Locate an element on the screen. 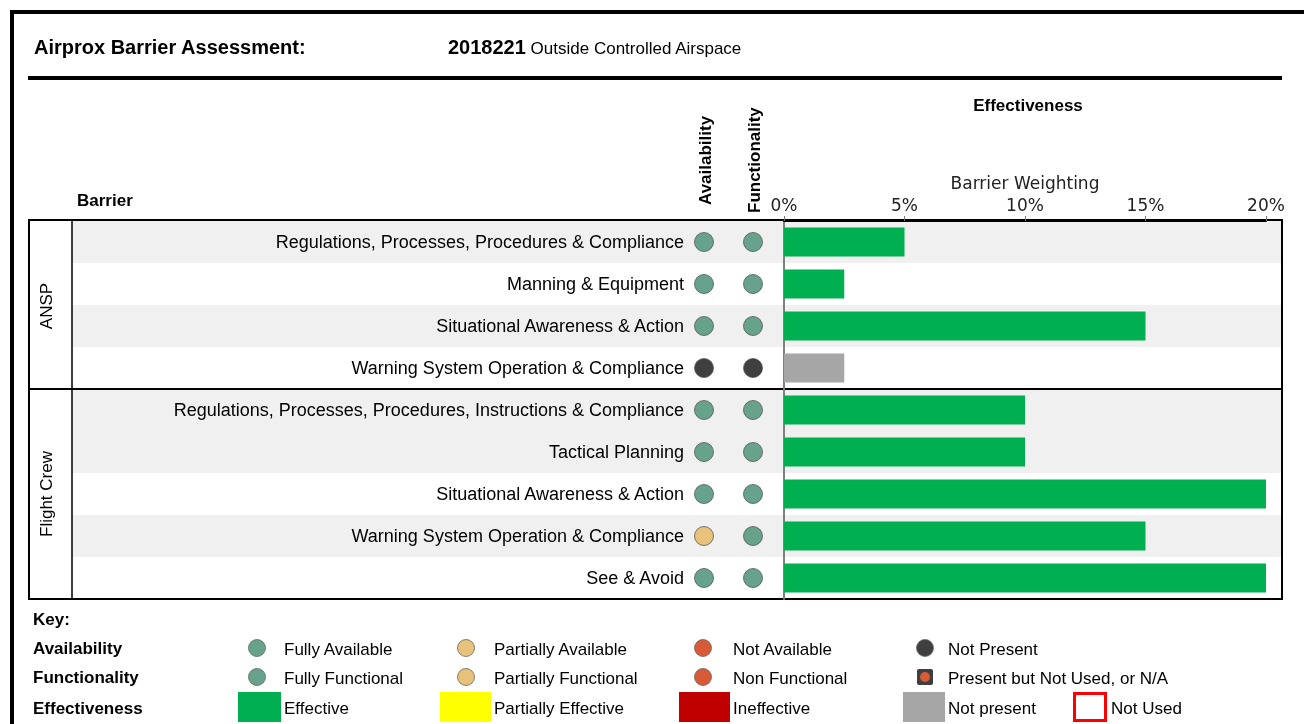 The width and height of the screenshot is (1304, 724). text: Flight Crew is located at coordinates (46, 493).